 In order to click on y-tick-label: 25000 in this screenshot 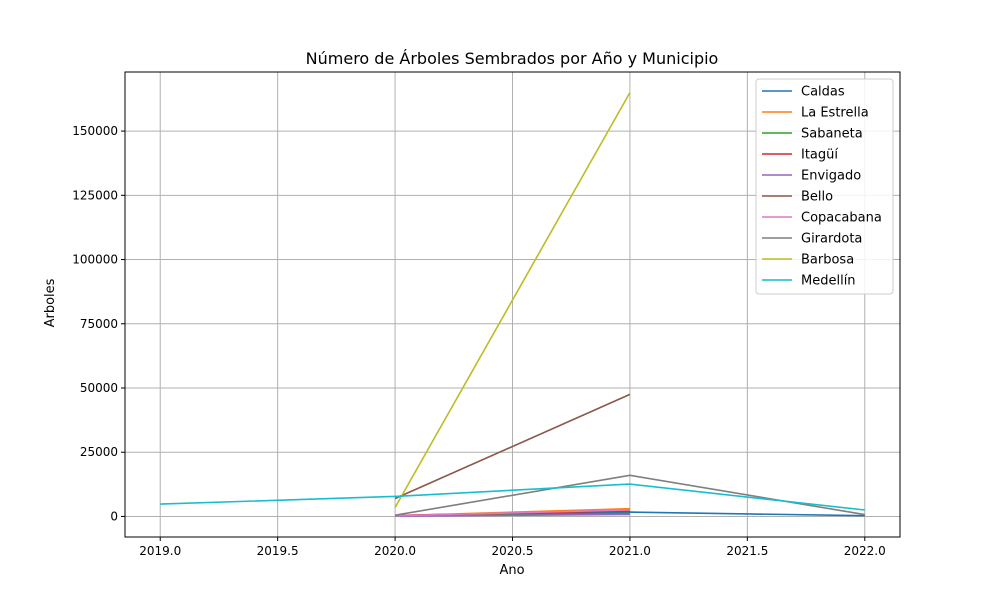, I will do `click(99, 452)`.